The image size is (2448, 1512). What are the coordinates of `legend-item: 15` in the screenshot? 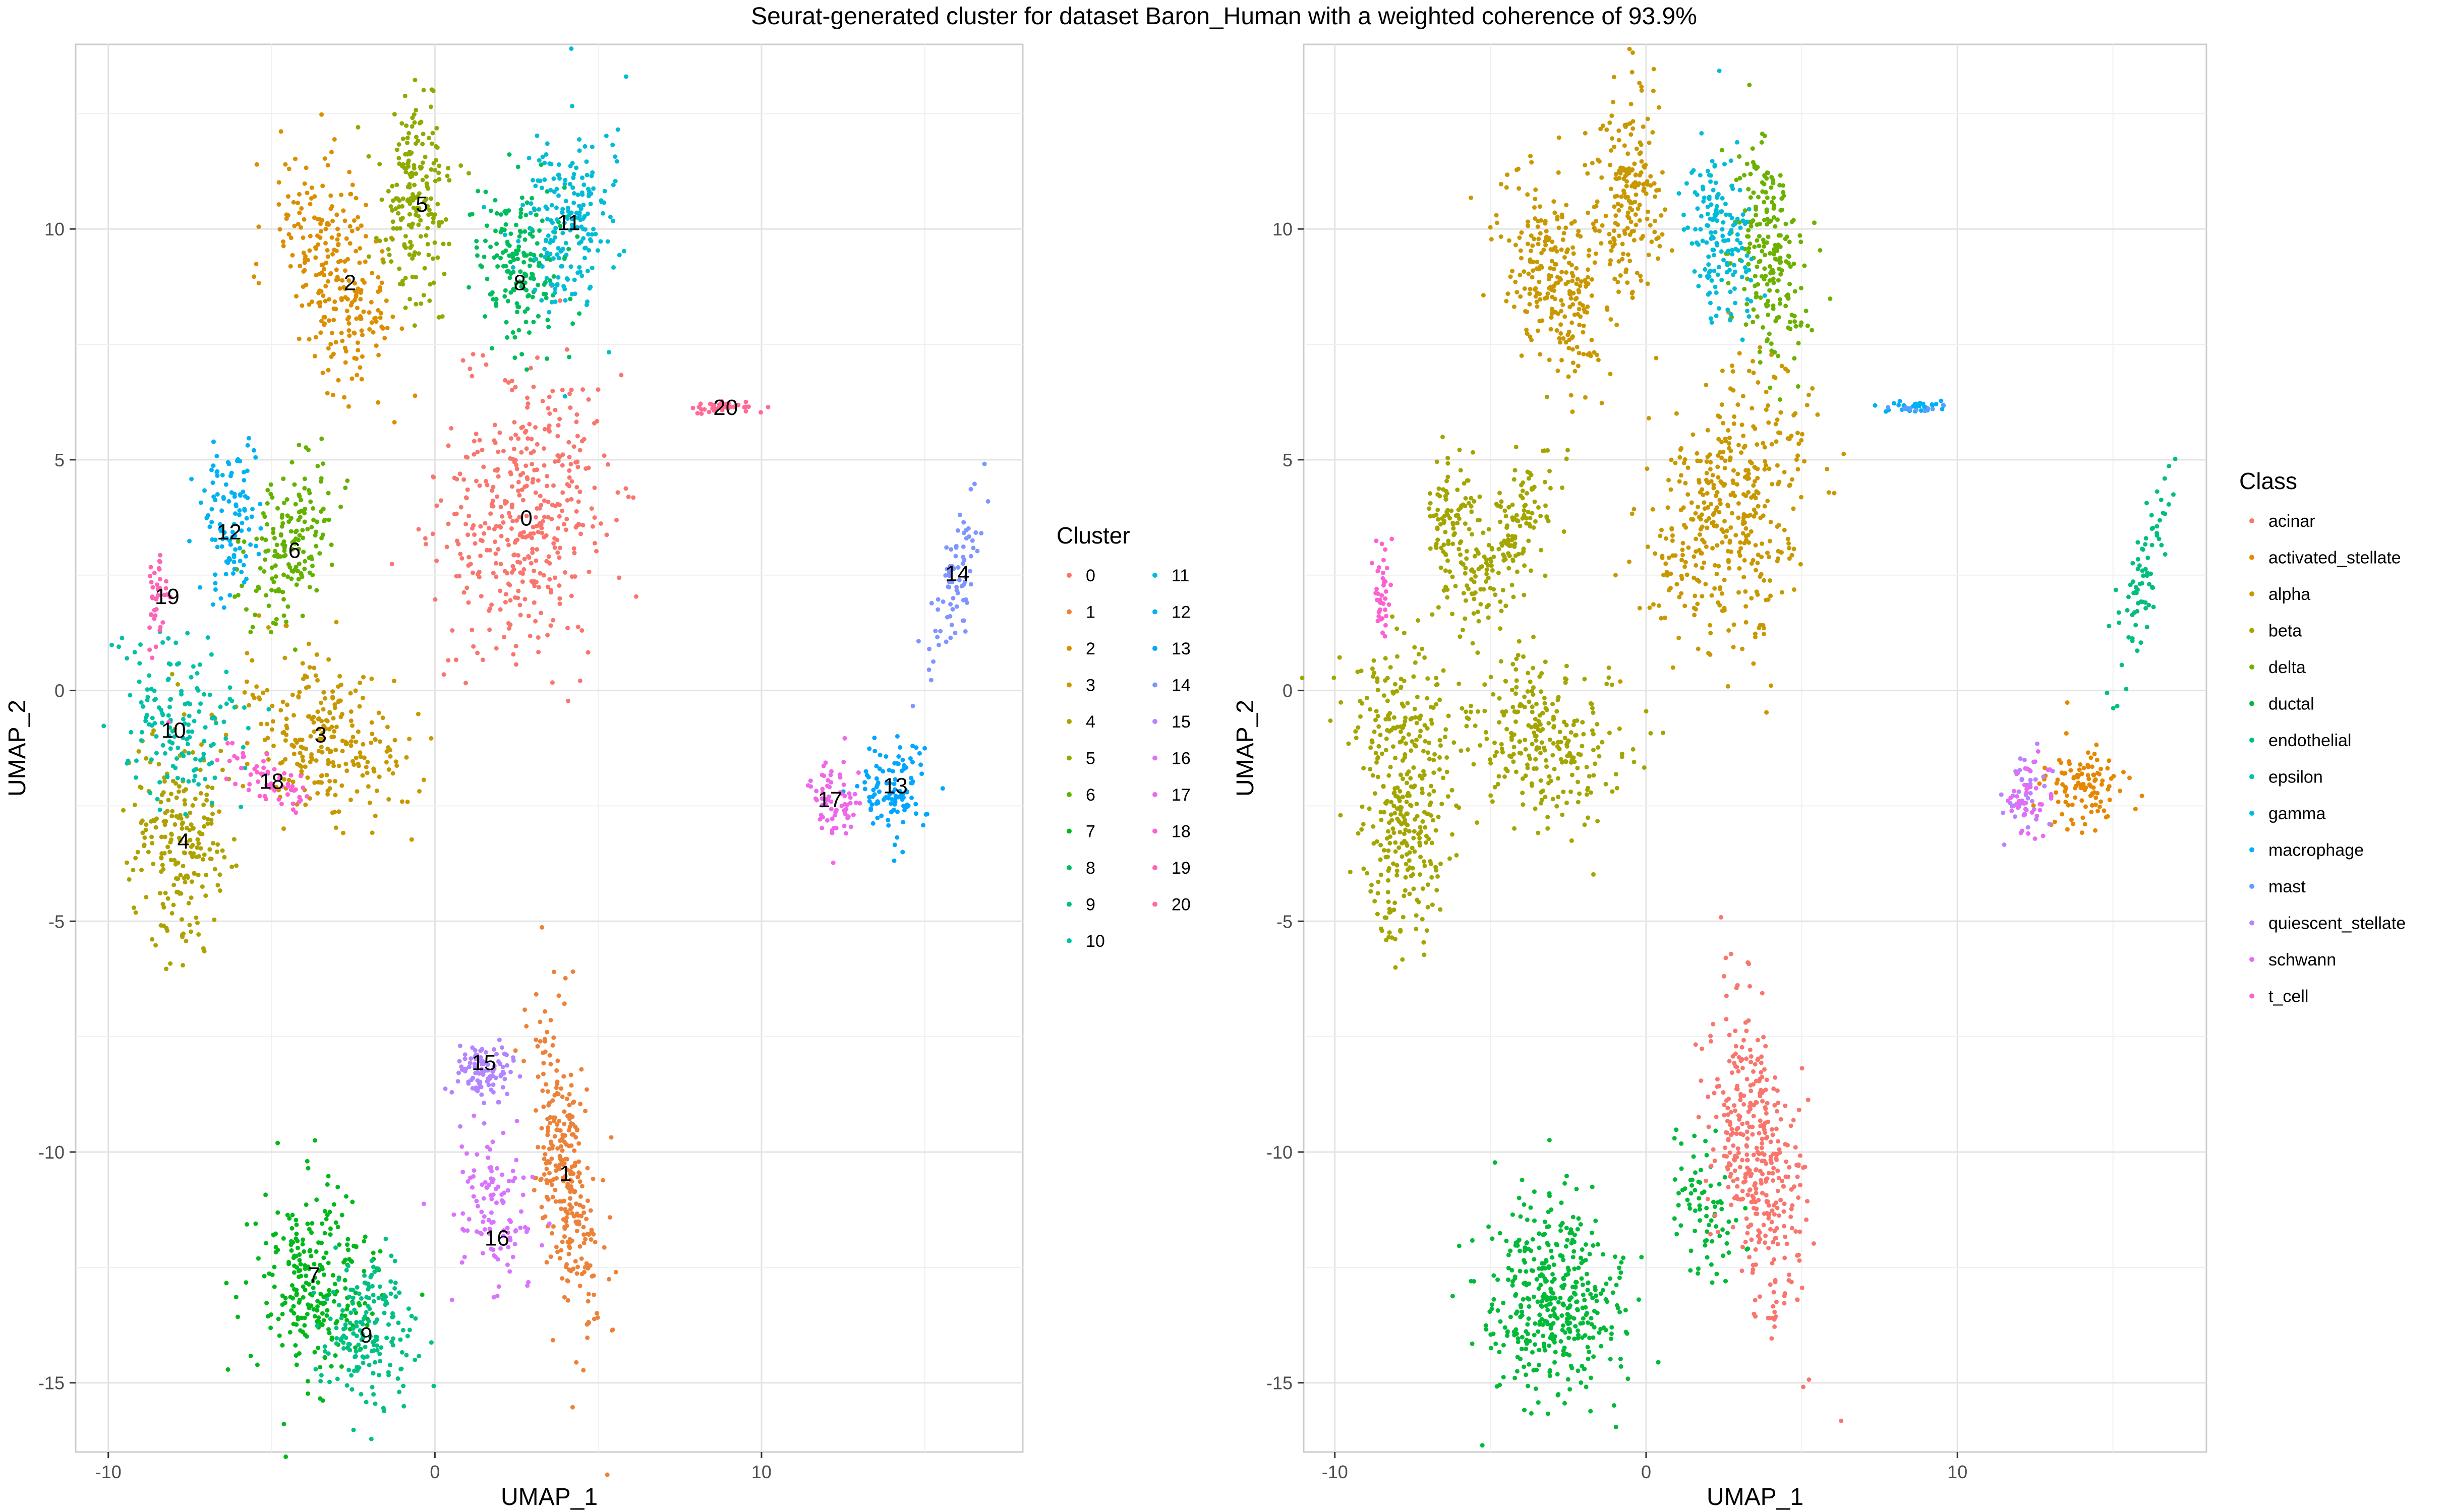 It's located at (1171, 722).